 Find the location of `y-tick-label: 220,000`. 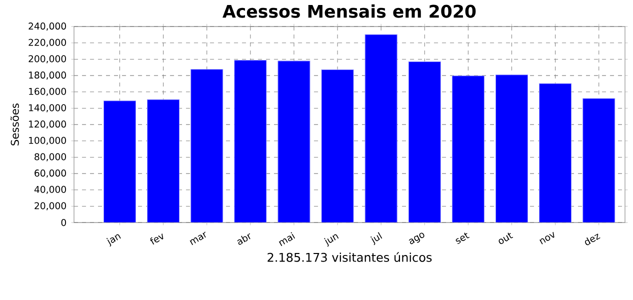

y-tick-label: 220,000 is located at coordinates (47, 43).